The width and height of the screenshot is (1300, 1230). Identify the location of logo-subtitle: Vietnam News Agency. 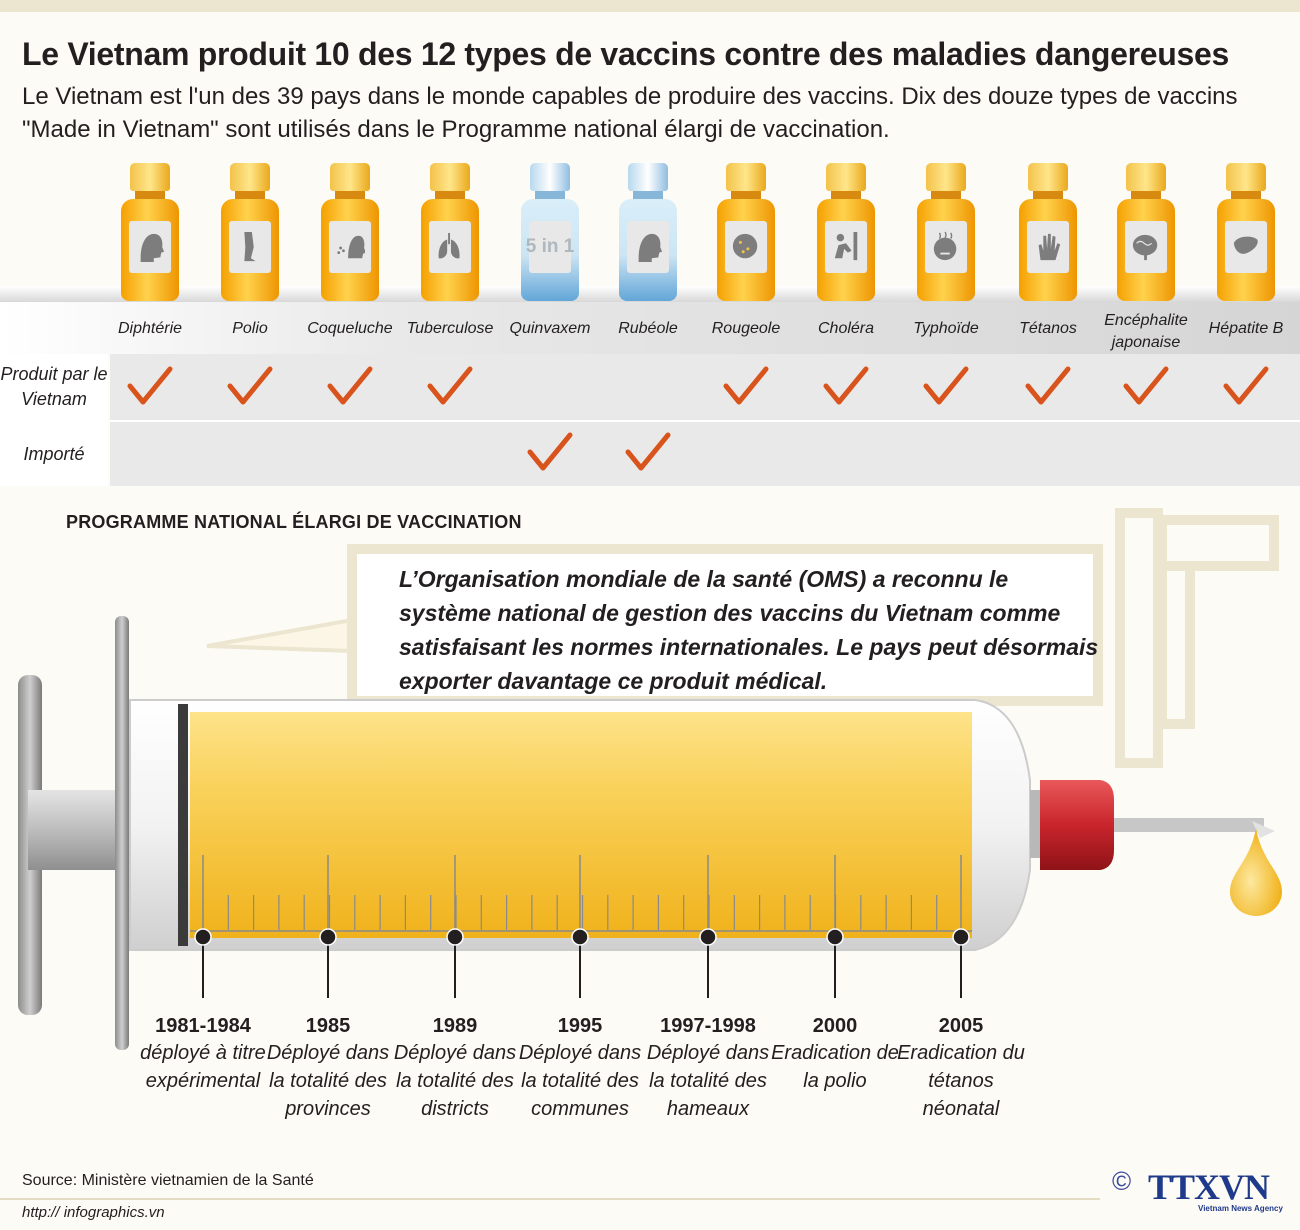
(1240, 1208).